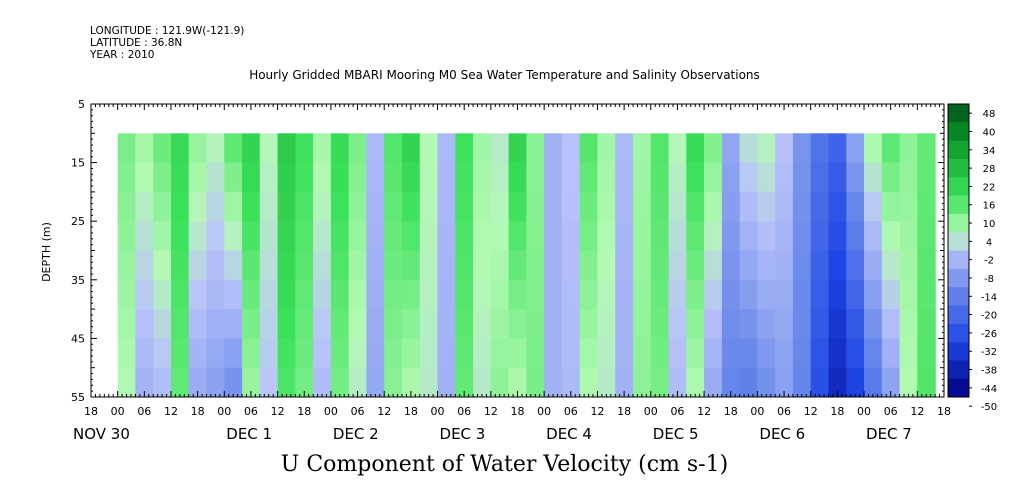 This screenshot has height=504, width=1009. Describe the element at coordinates (989, 371) in the screenshot. I see `colorbar-label: -38` at that location.